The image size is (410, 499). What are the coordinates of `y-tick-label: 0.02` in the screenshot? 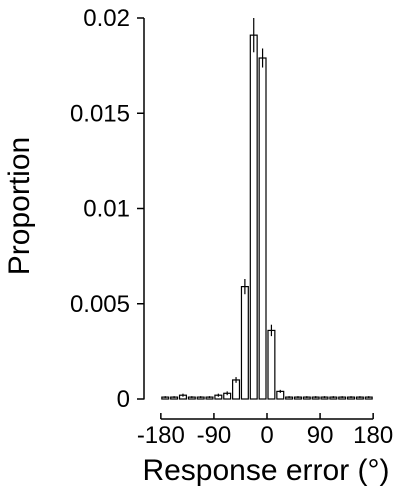 It's located at (106, 18).